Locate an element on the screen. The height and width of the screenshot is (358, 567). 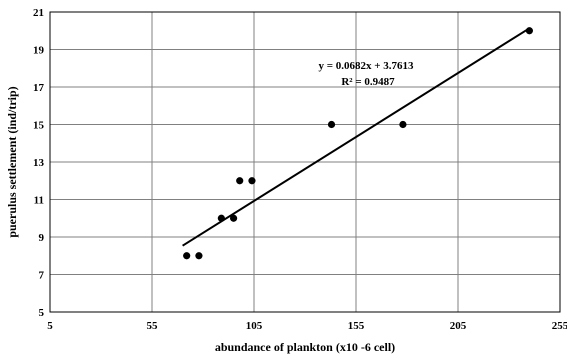
y-tick-label: 5 is located at coordinates (42, 313).